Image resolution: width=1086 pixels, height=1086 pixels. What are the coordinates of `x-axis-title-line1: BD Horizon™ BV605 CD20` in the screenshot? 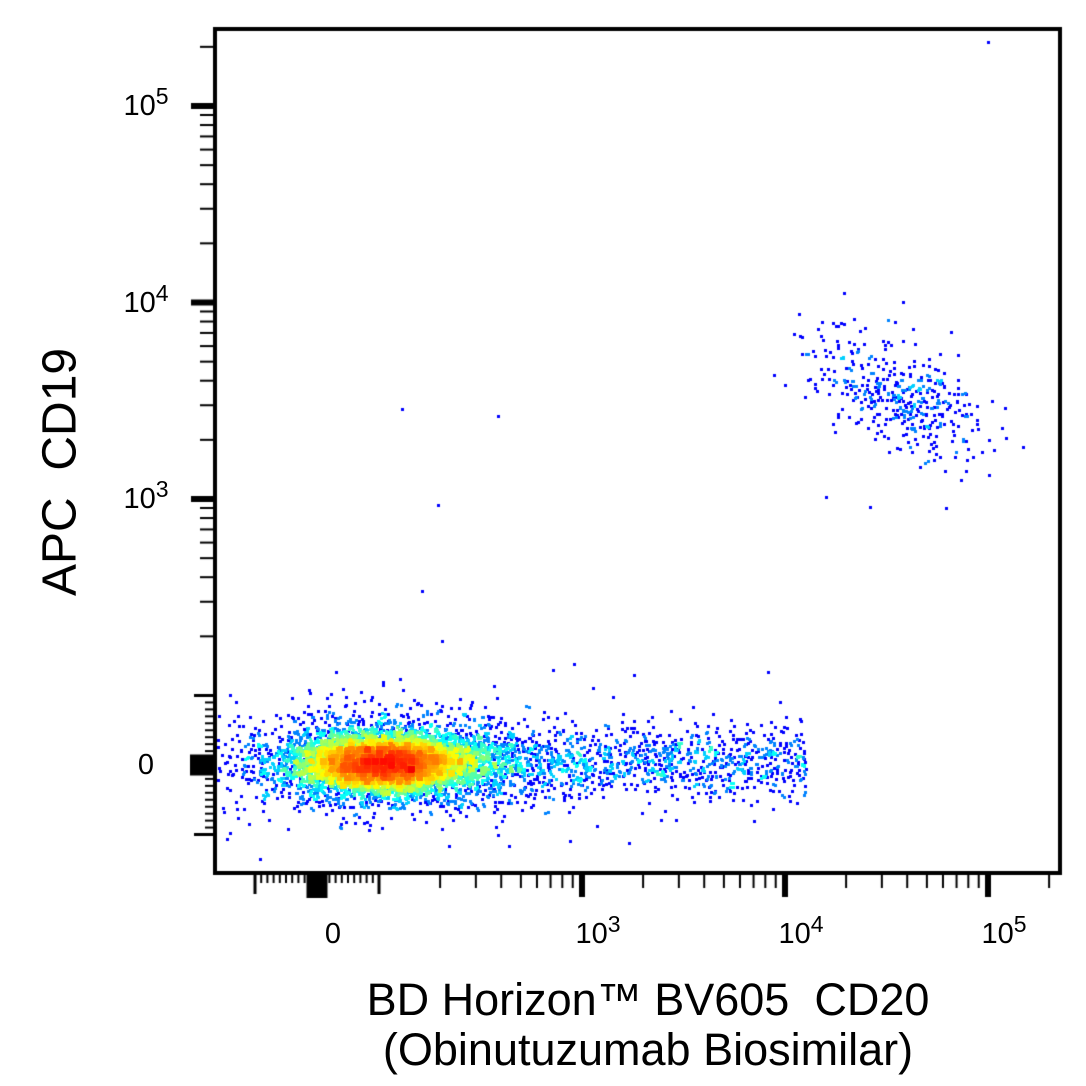 It's located at (648, 999).